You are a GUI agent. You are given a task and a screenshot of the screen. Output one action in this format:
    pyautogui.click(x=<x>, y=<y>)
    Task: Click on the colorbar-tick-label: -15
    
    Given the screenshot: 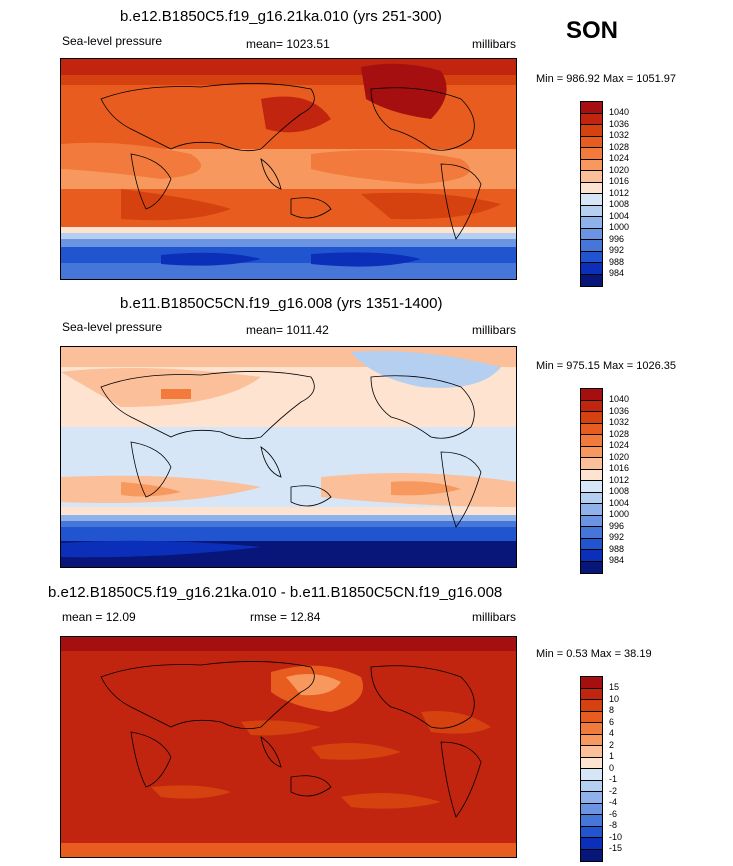 What is the action you would take?
    pyautogui.click(x=616, y=848)
    